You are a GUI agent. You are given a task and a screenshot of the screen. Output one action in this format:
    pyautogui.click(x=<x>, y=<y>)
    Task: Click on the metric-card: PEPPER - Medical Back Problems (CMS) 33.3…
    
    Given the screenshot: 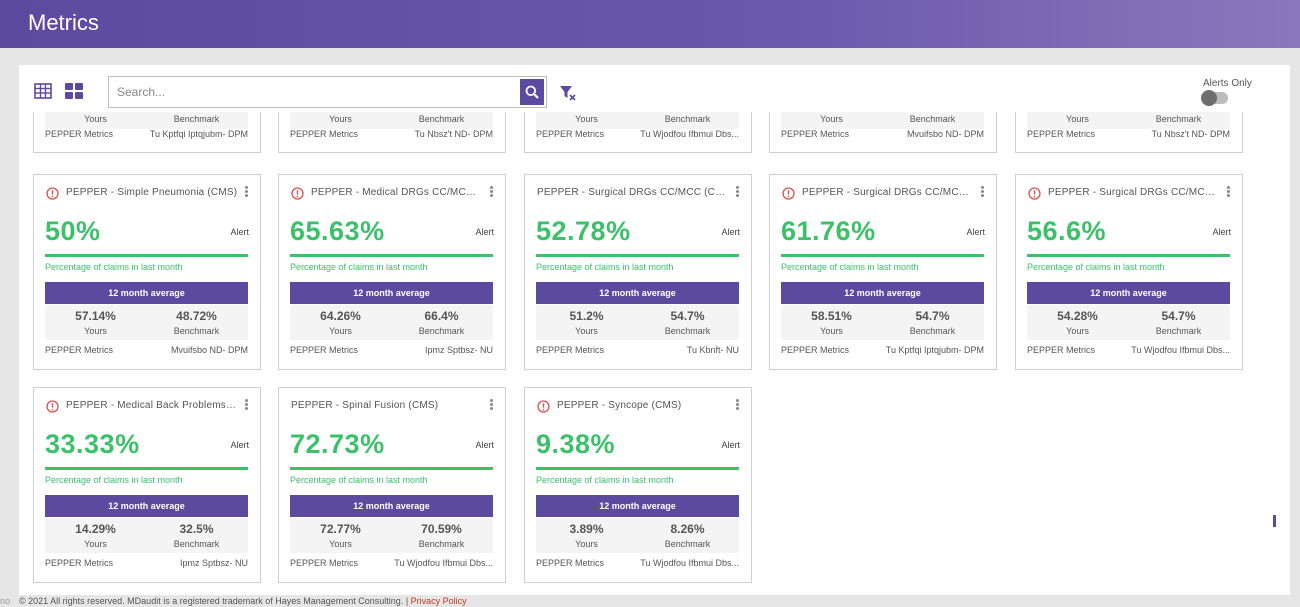 What is the action you would take?
    pyautogui.click(x=147, y=485)
    